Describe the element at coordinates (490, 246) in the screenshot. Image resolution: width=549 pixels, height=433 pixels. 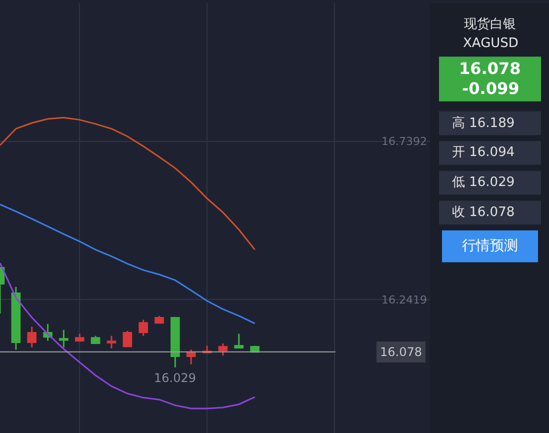
I see `text: 行情预测` at that location.